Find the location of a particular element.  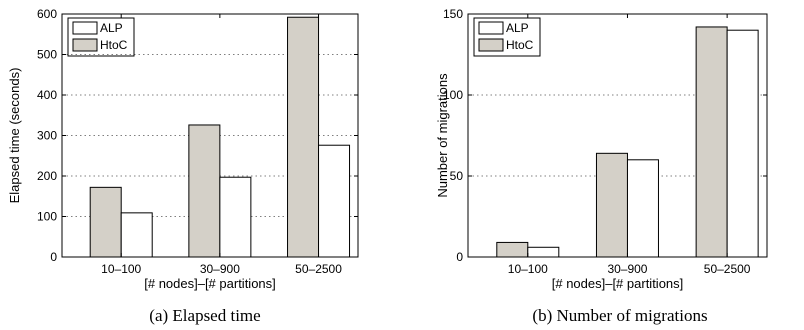

y-tick-label: 150 is located at coordinates (453, 14).